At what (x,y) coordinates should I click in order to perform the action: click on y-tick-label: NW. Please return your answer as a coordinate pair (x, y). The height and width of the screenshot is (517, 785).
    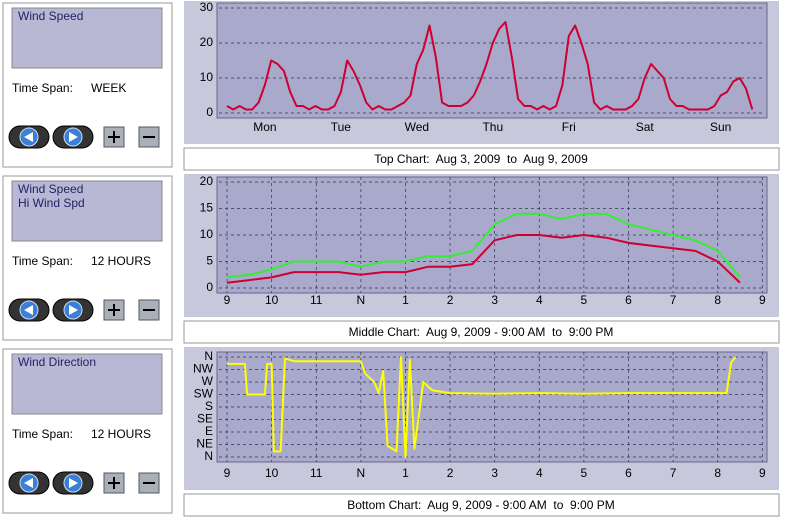
    Looking at the image, I should click on (203, 369).